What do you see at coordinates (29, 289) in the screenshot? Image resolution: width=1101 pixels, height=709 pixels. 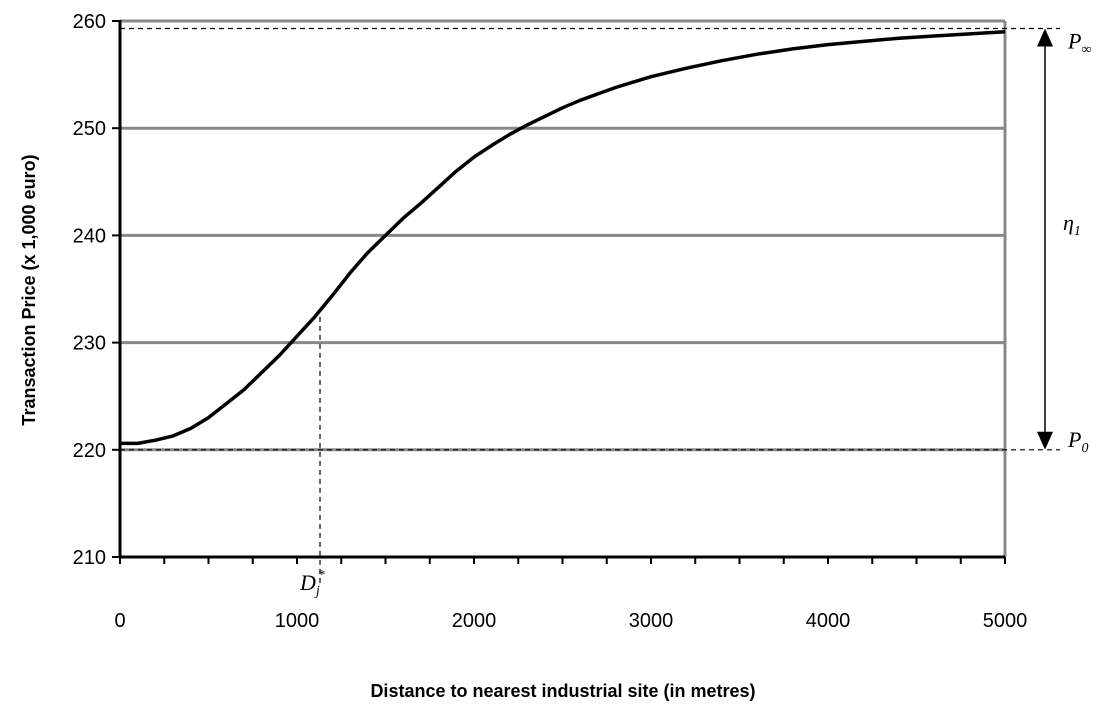 I see `y-axis-title: Transaction Price (x 1,000 euro)` at bounding box center [29, 289].